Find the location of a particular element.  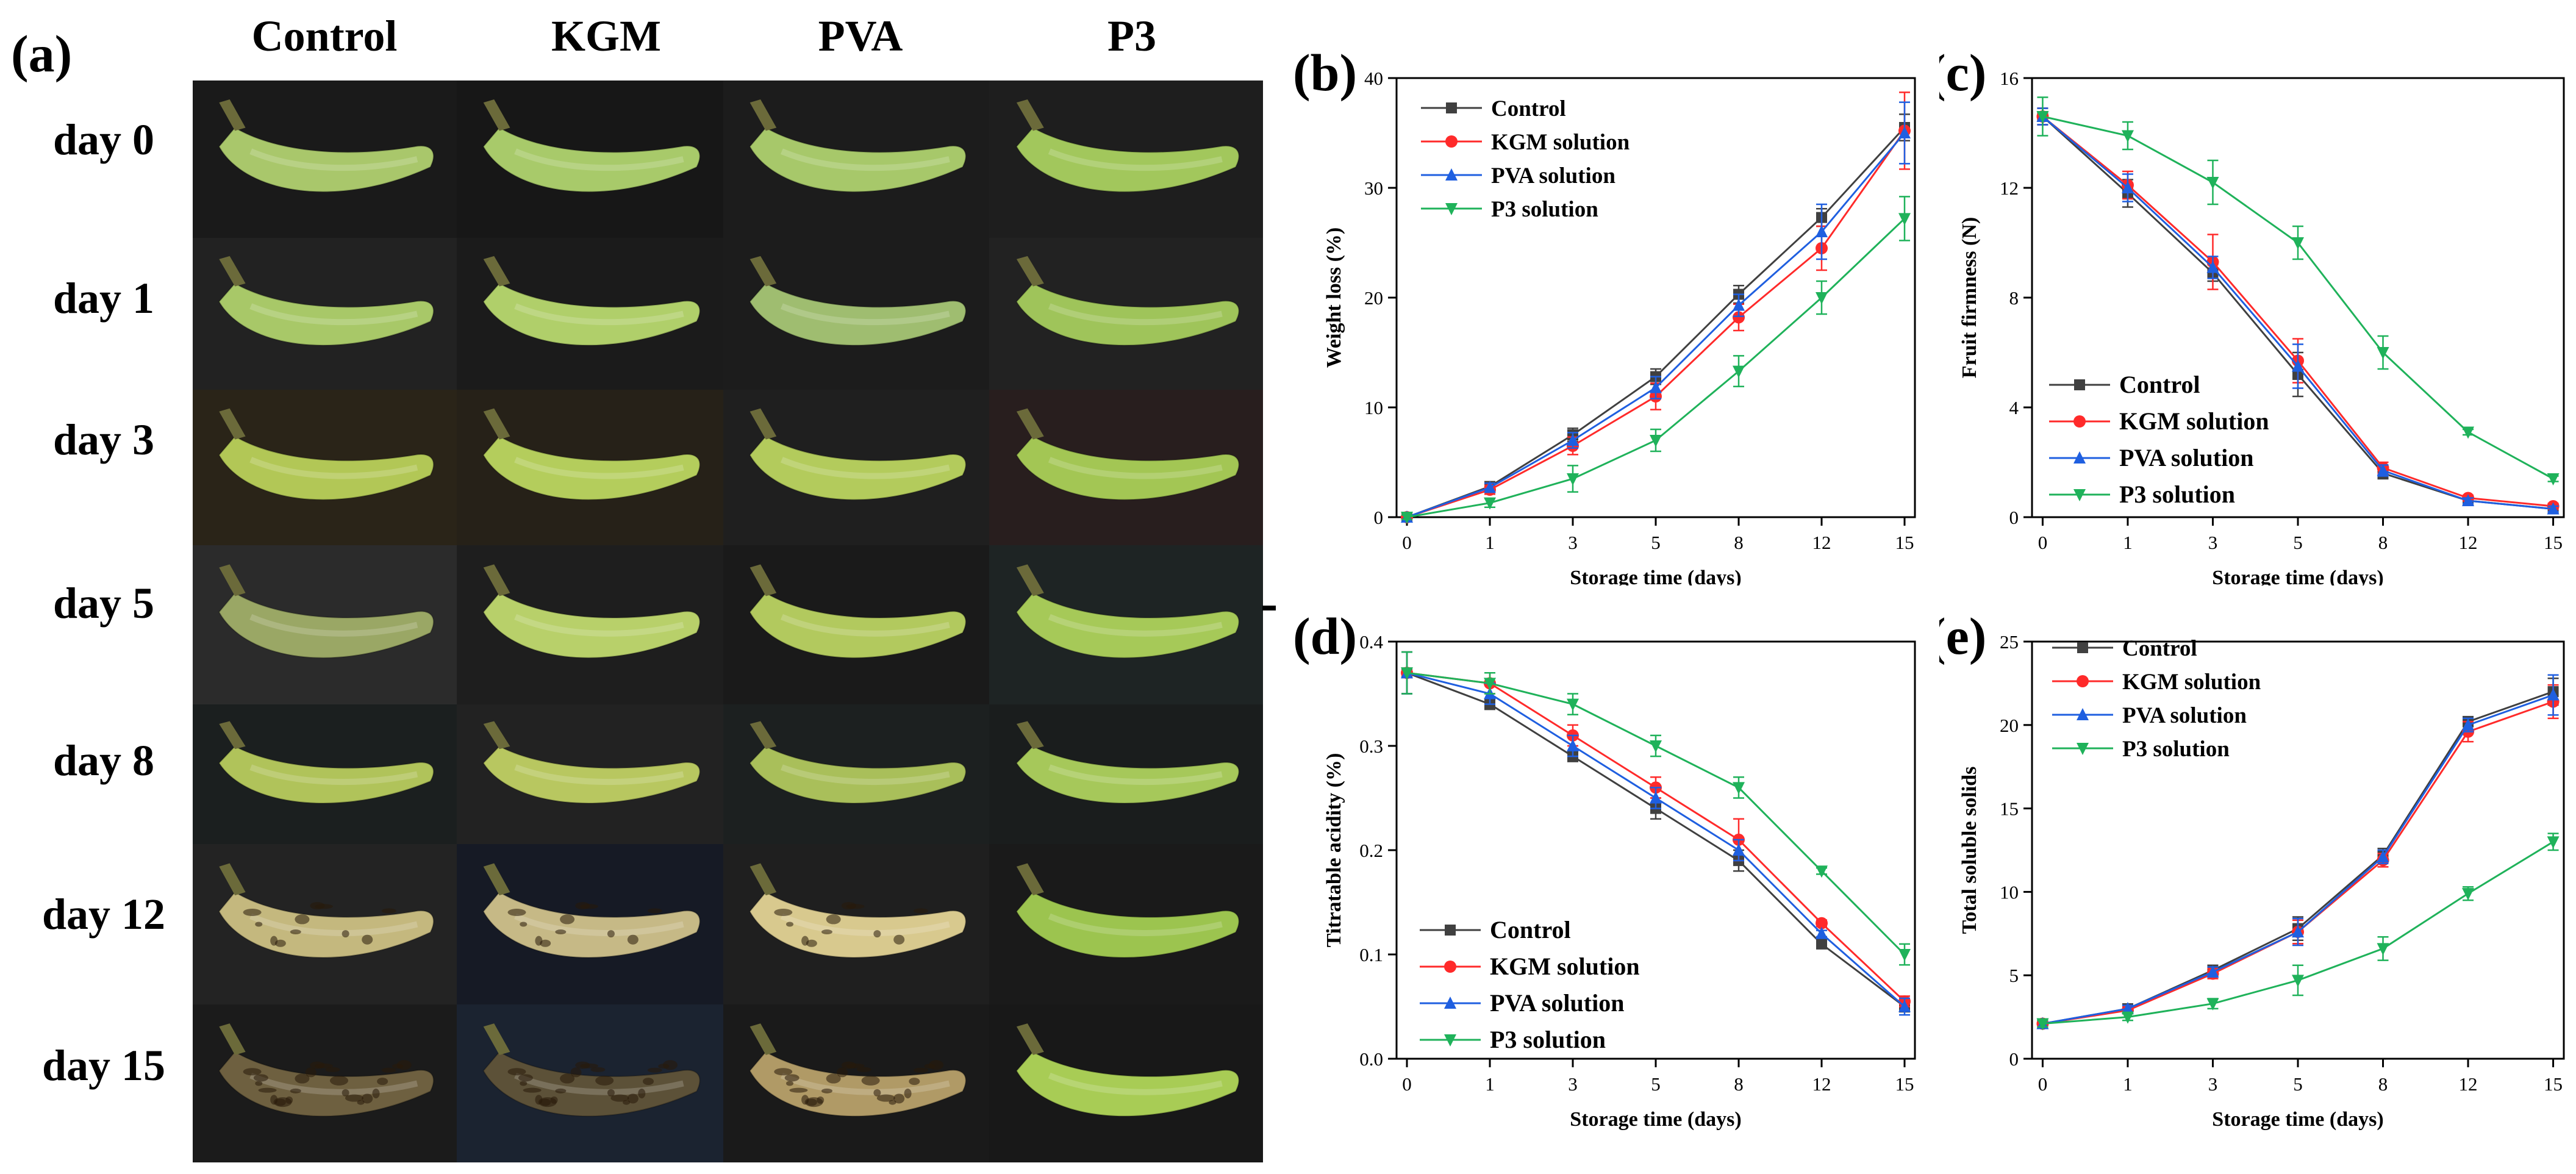

y-tick-label: 5 is located at coordinates (2014, 976).